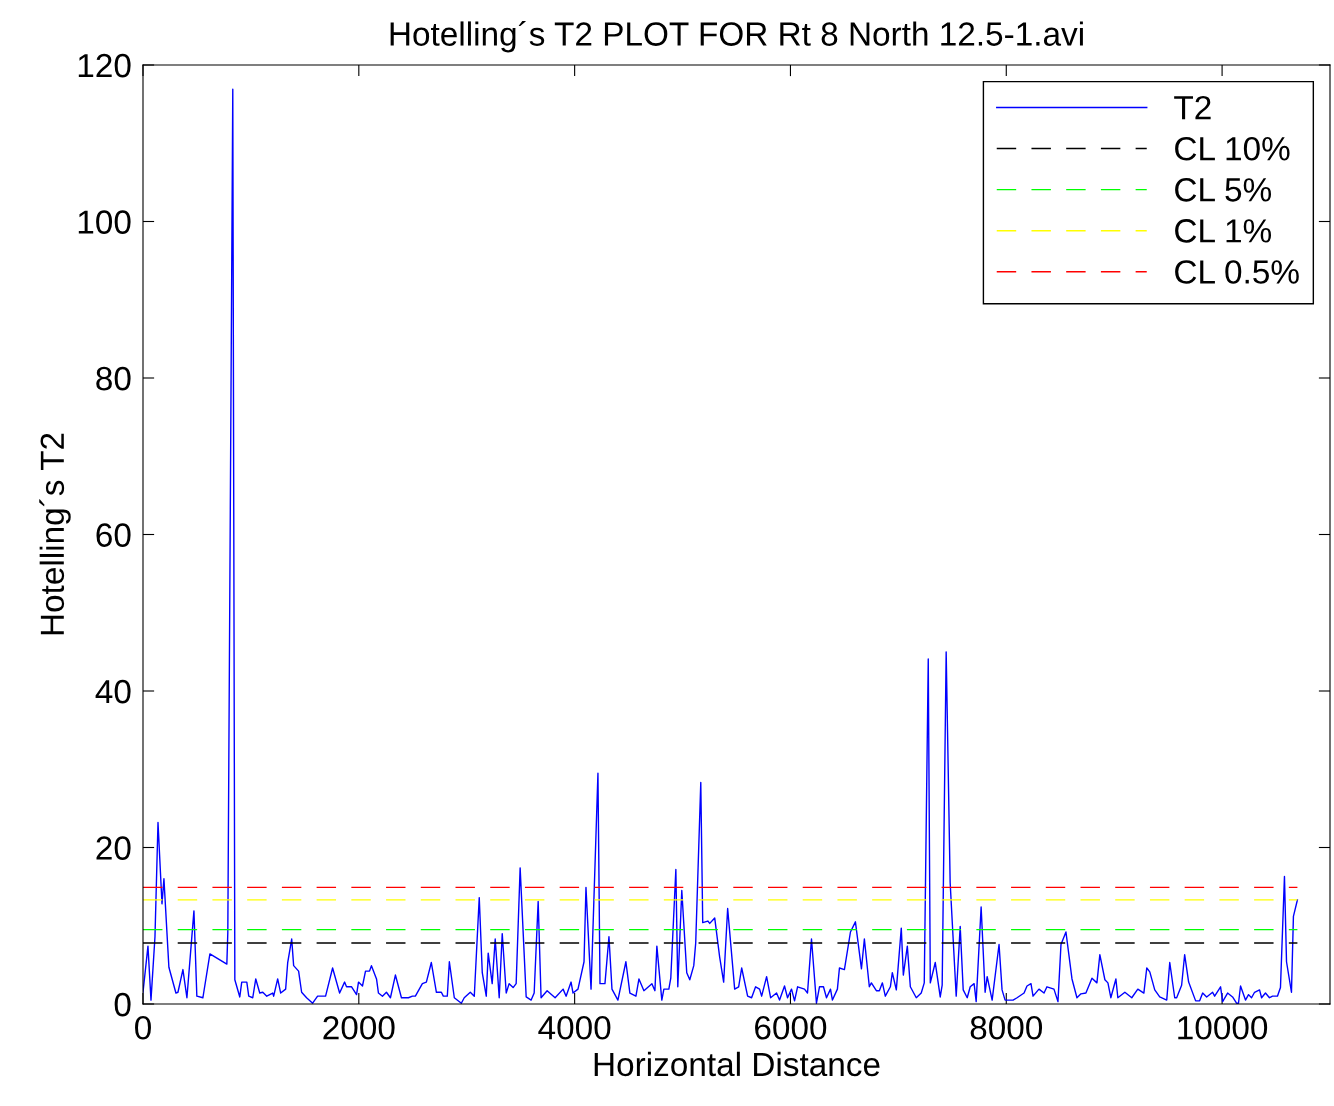 This screenshot has height=1106, width=1334. Describe the element at coordinates (122, 1004) in the screenshot. I see `y-tick-label: 0` at that location.